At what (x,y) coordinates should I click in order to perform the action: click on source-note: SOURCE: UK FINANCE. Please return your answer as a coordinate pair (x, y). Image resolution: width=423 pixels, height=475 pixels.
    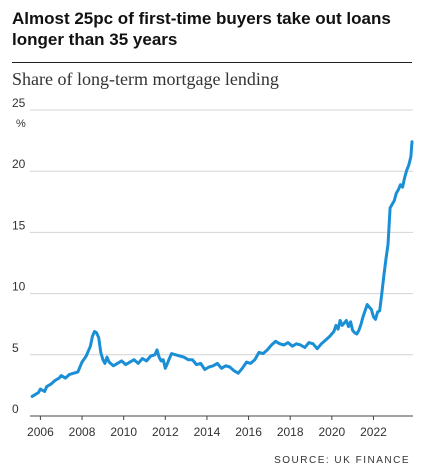
    Looking at the image, I should click on (342, 460).